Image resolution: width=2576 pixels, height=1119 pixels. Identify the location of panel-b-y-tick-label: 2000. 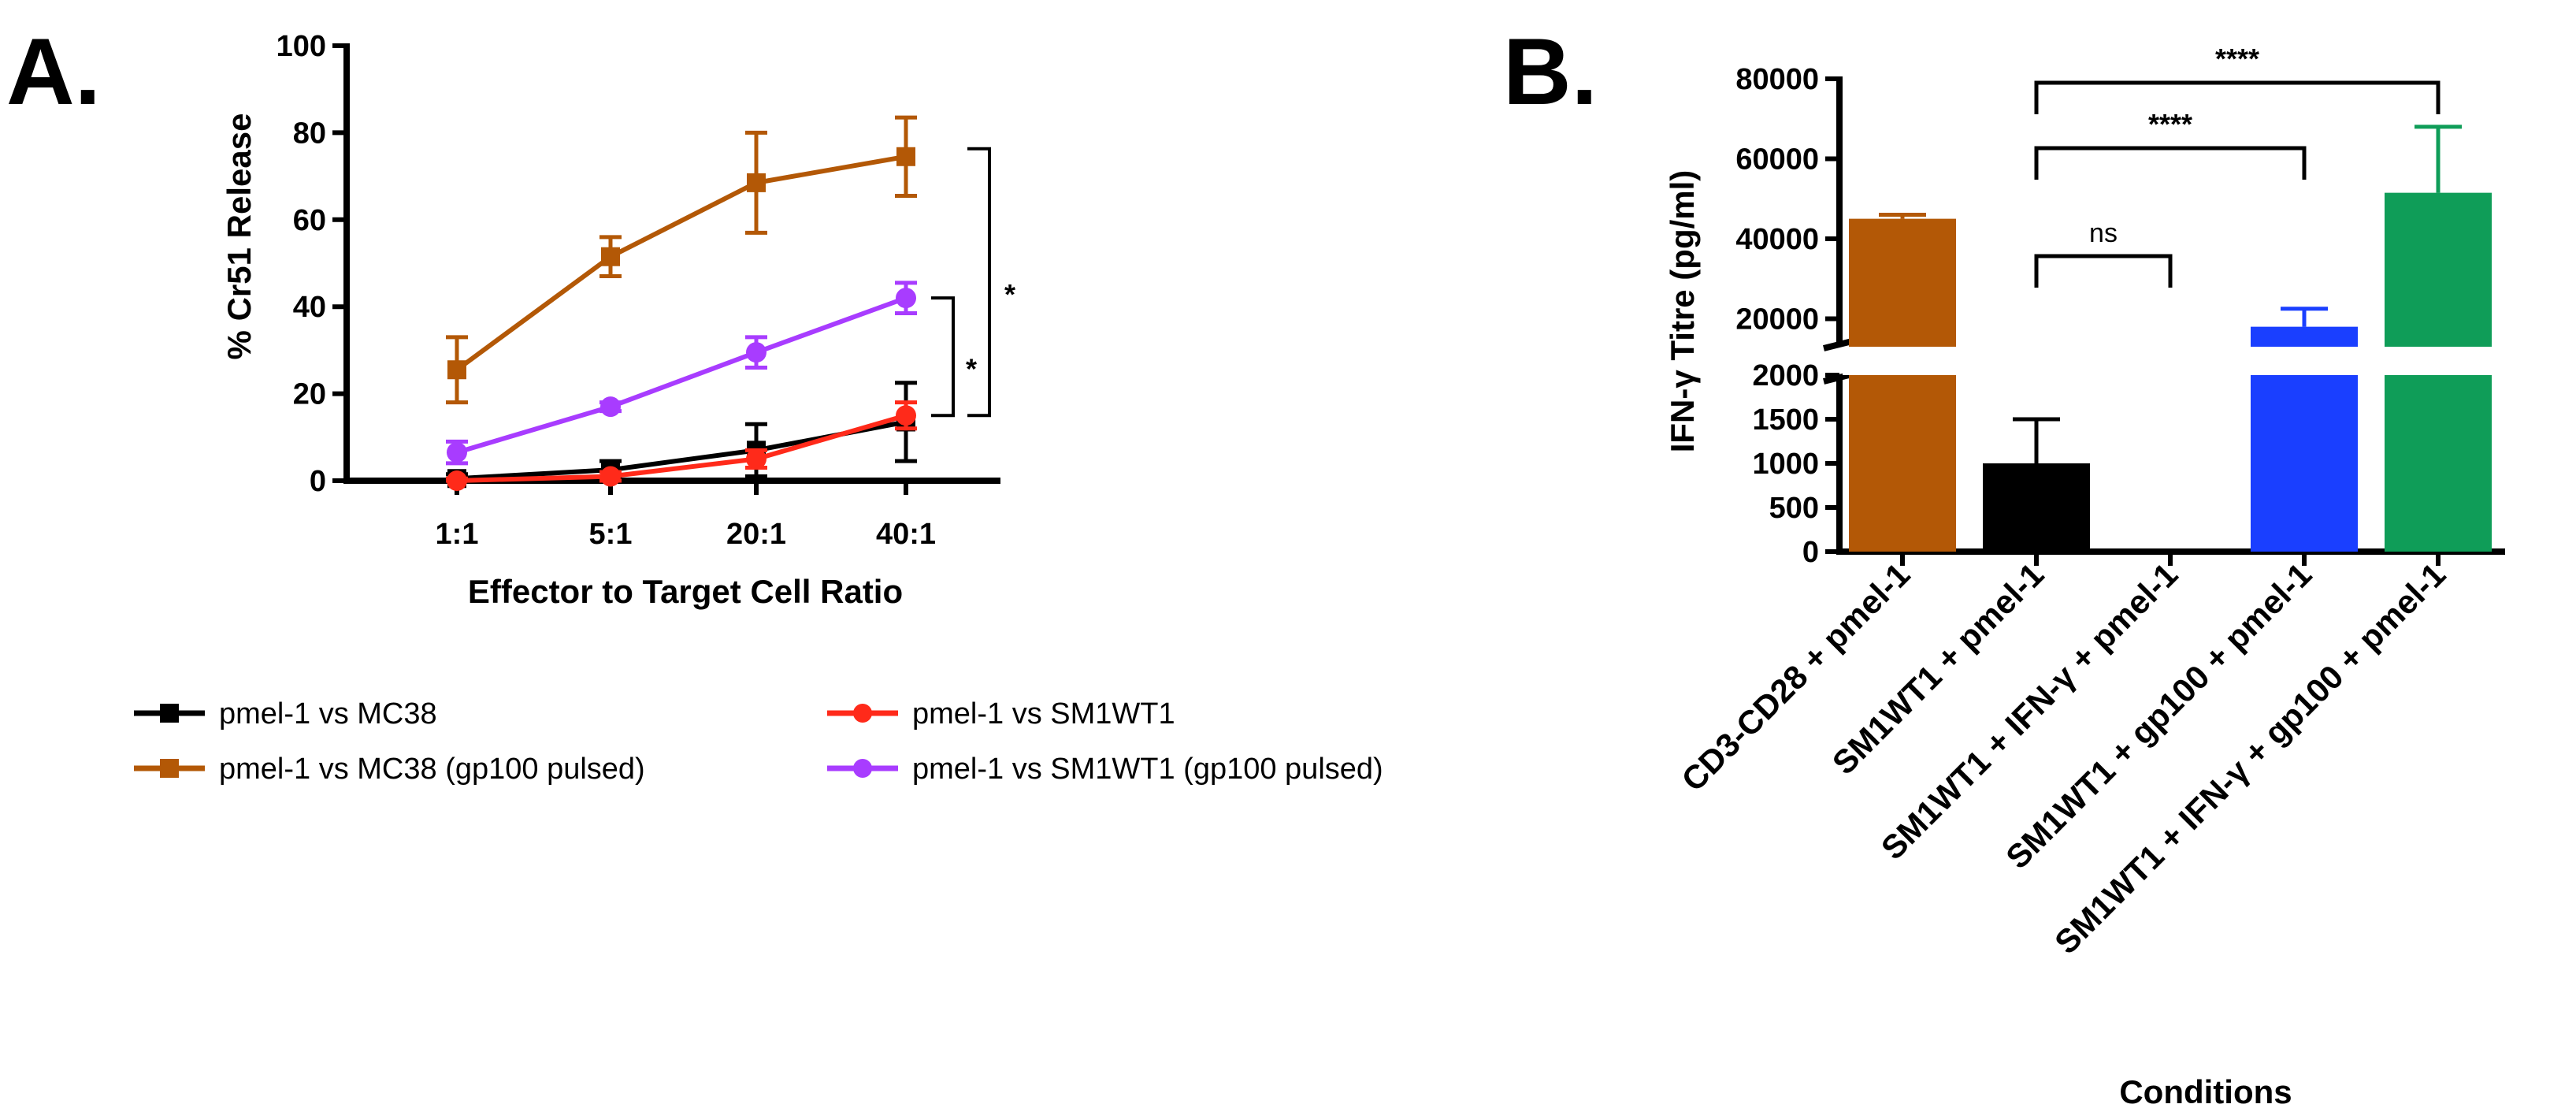
(1785, 375).